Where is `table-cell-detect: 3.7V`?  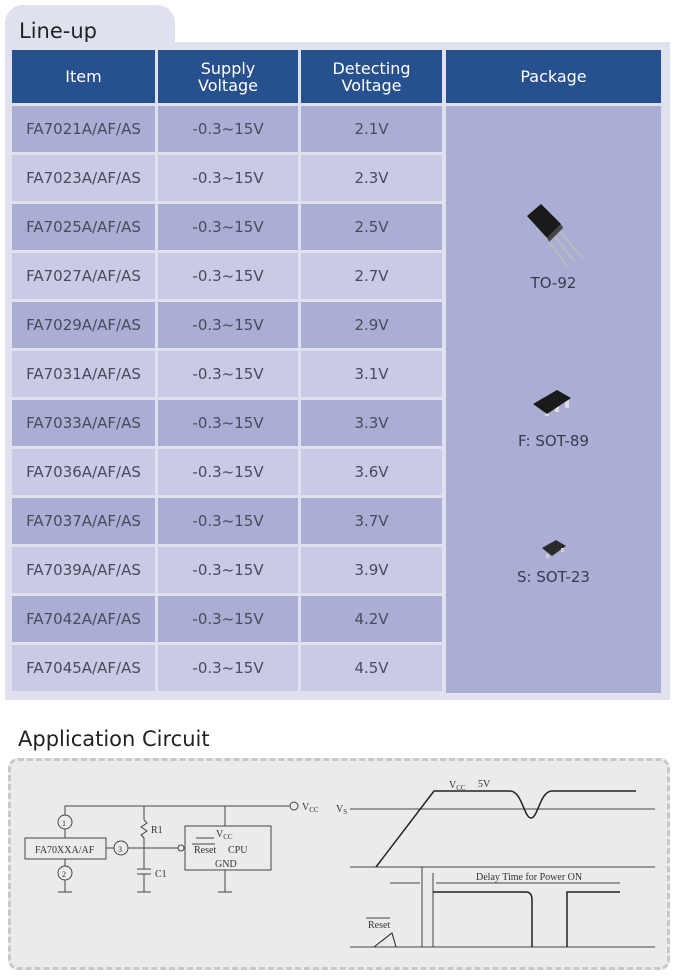 table-cell-detect: 3.7V is located at coordinates (371, 521).